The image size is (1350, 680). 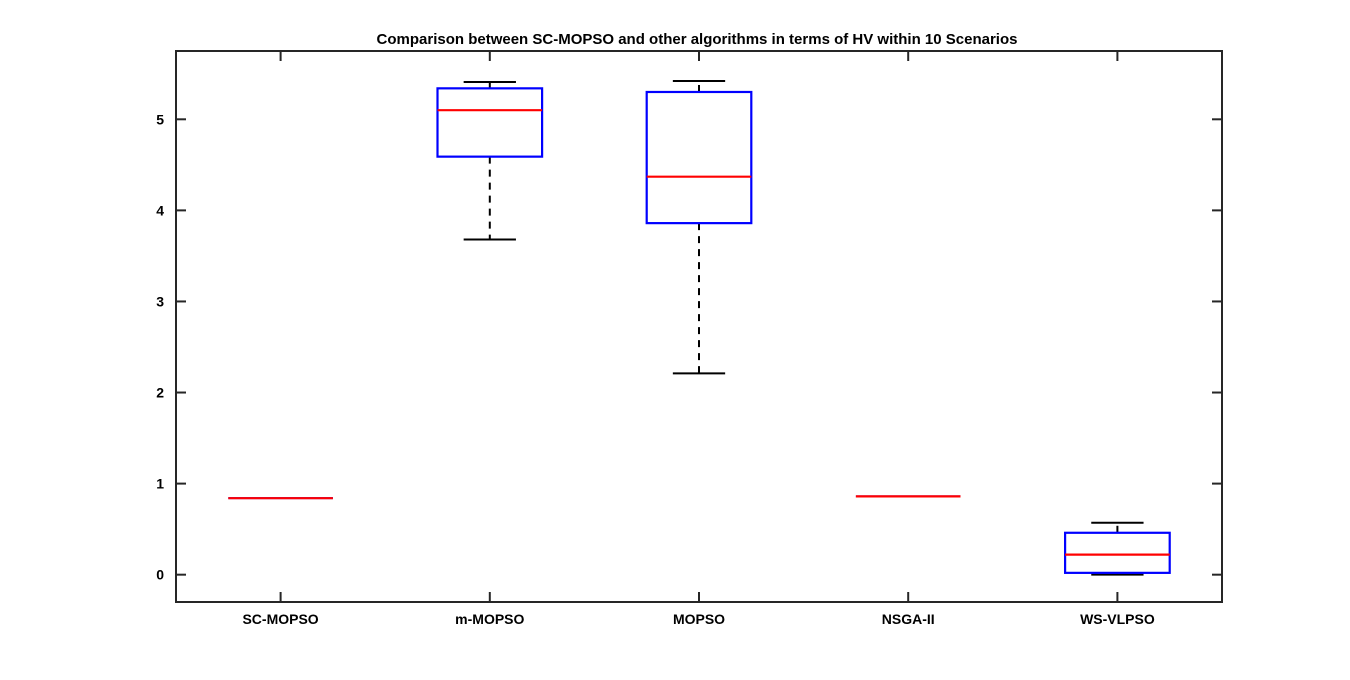 What do you see at coordinates (699, 619) in the screenshot?
I see `x-tick-label: MOPSO` at bounding box center [699, 619].